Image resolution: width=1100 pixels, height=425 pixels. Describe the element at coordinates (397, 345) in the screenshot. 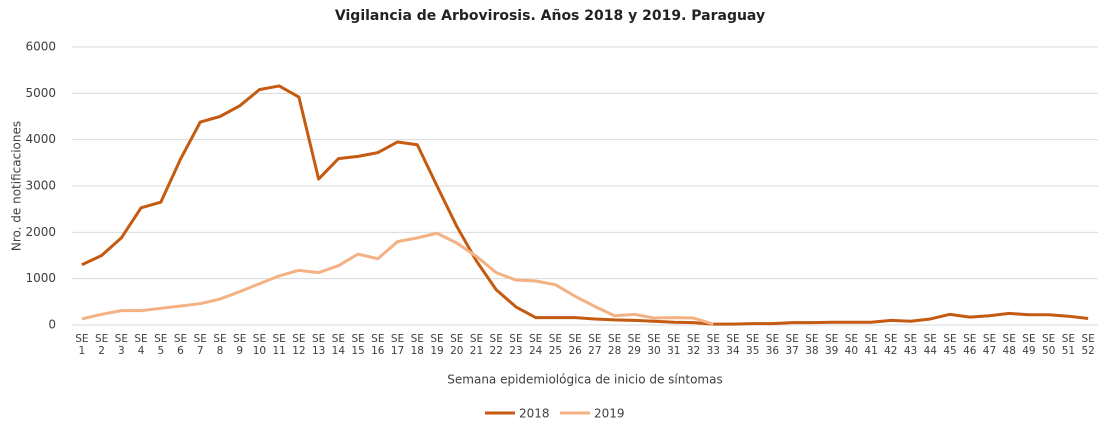

I see `x-tick-label: SE 17` at that location.